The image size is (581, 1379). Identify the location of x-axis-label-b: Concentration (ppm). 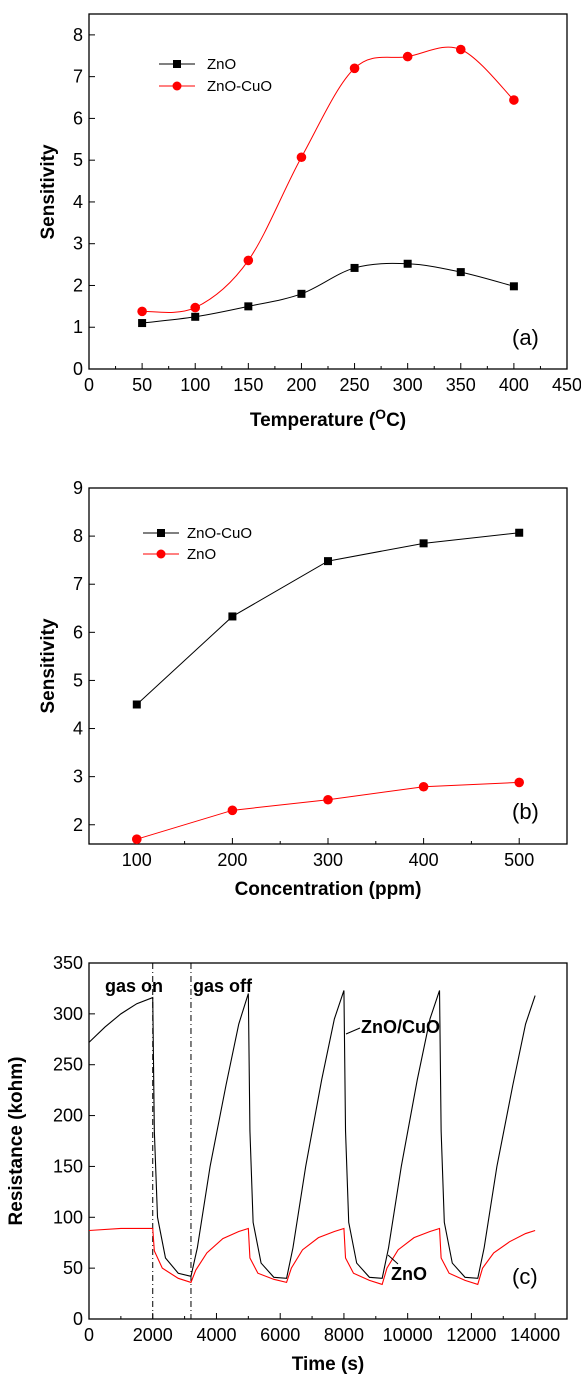
(328, 889).